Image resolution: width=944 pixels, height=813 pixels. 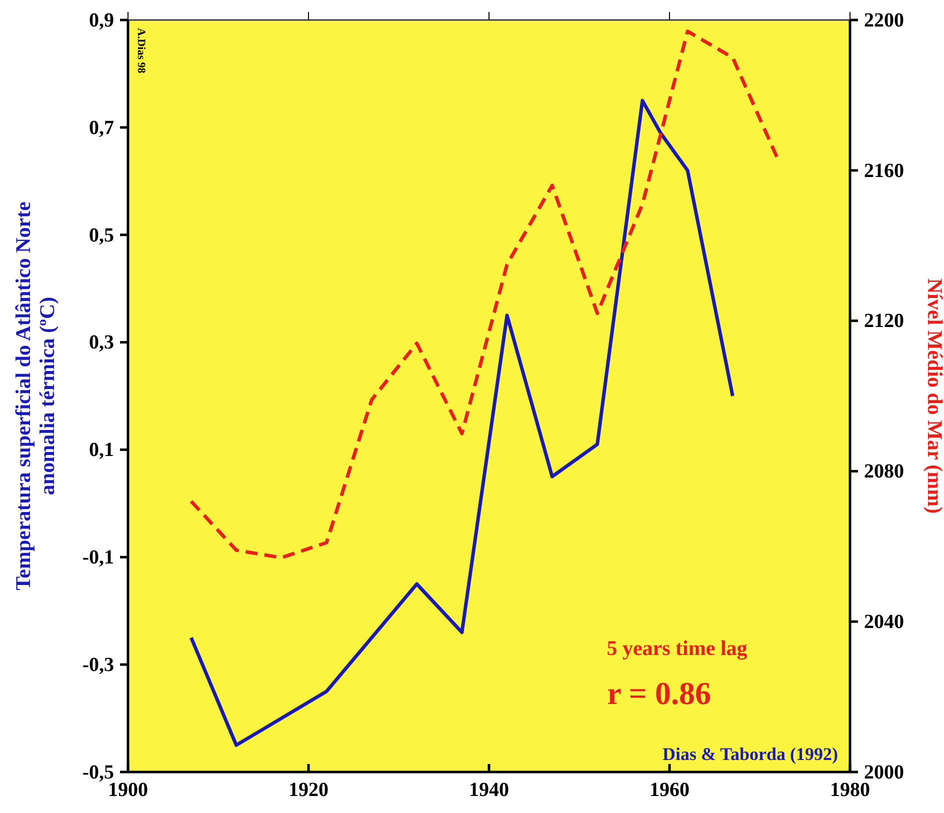 I want to click on annotation: Dias & Taborda (1992), so click(x=750, y=754).